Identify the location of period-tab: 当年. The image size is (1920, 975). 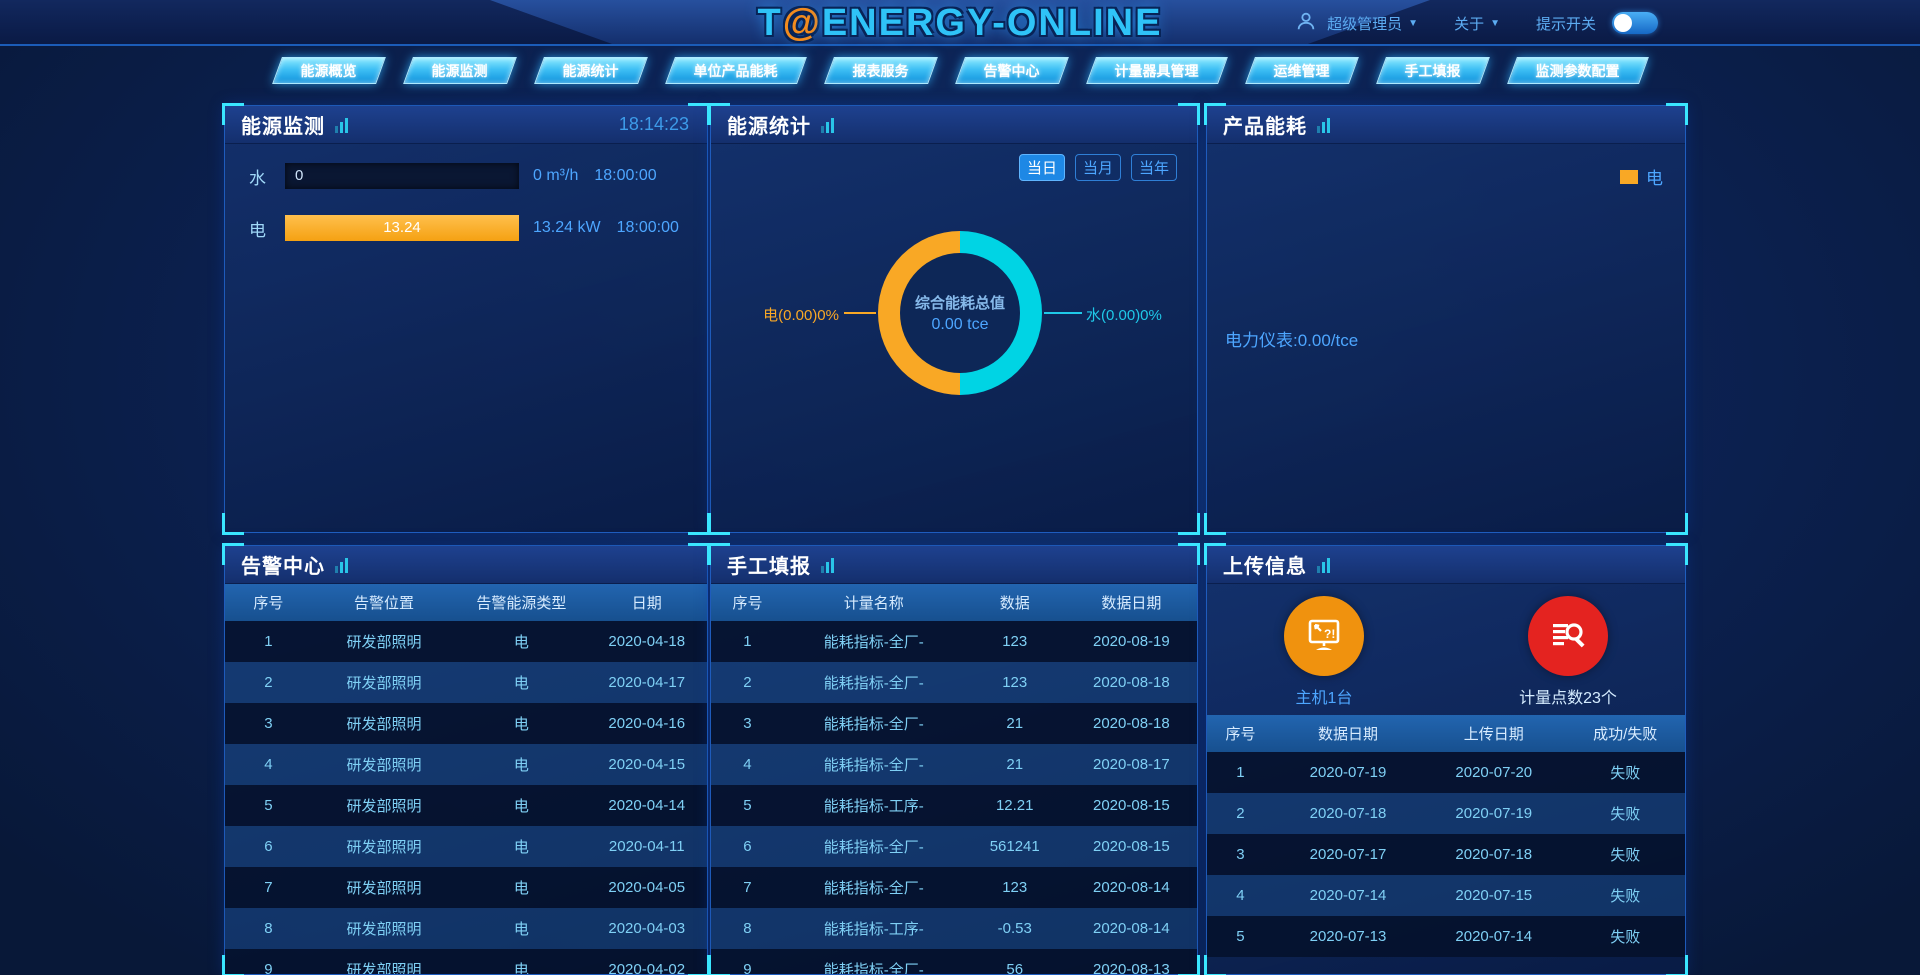
(1153, 167).